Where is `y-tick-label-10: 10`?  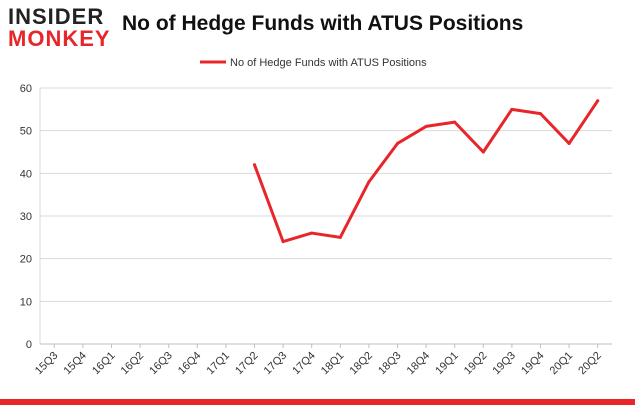 y-tick-label-10: 10 is located at coordinates (26, 302).